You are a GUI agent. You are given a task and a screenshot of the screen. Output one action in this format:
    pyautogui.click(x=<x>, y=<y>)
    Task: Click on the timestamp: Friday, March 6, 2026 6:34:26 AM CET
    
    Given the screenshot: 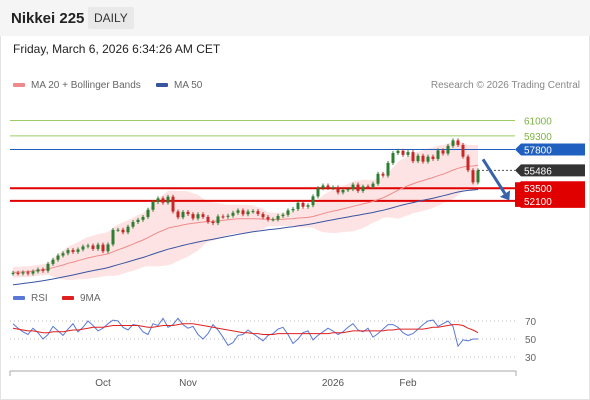 What is the action you would take?
    pyautogui.click(x=117, y=49)
    